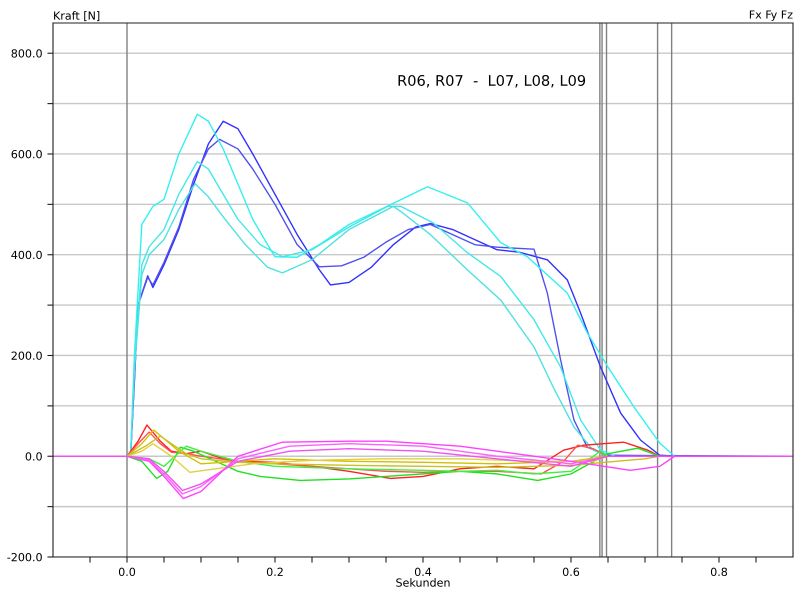  Describe the element at coordinates (571, 572) in the screenshot. I see `x-tick-label: 0.6` at that location.